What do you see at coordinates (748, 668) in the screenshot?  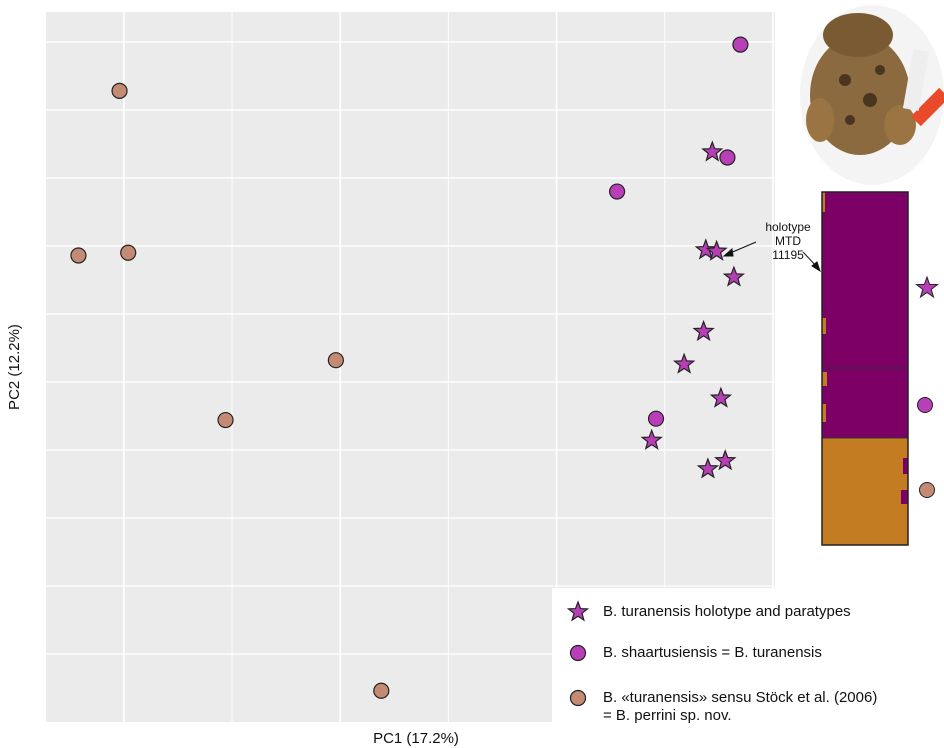 I see `legend-background` at bounding box center [748, 668].